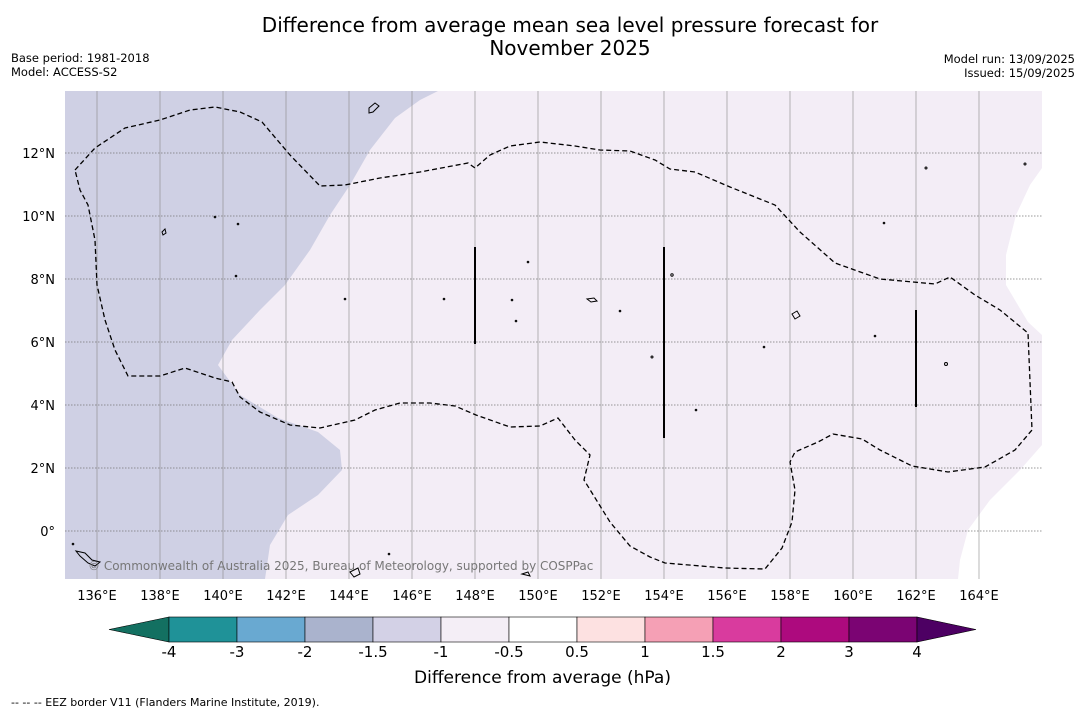  Describe the element at coordinates (542, 678) in the screenshot. I see `colorbar-title: Difference from average (hPa)` at that location.